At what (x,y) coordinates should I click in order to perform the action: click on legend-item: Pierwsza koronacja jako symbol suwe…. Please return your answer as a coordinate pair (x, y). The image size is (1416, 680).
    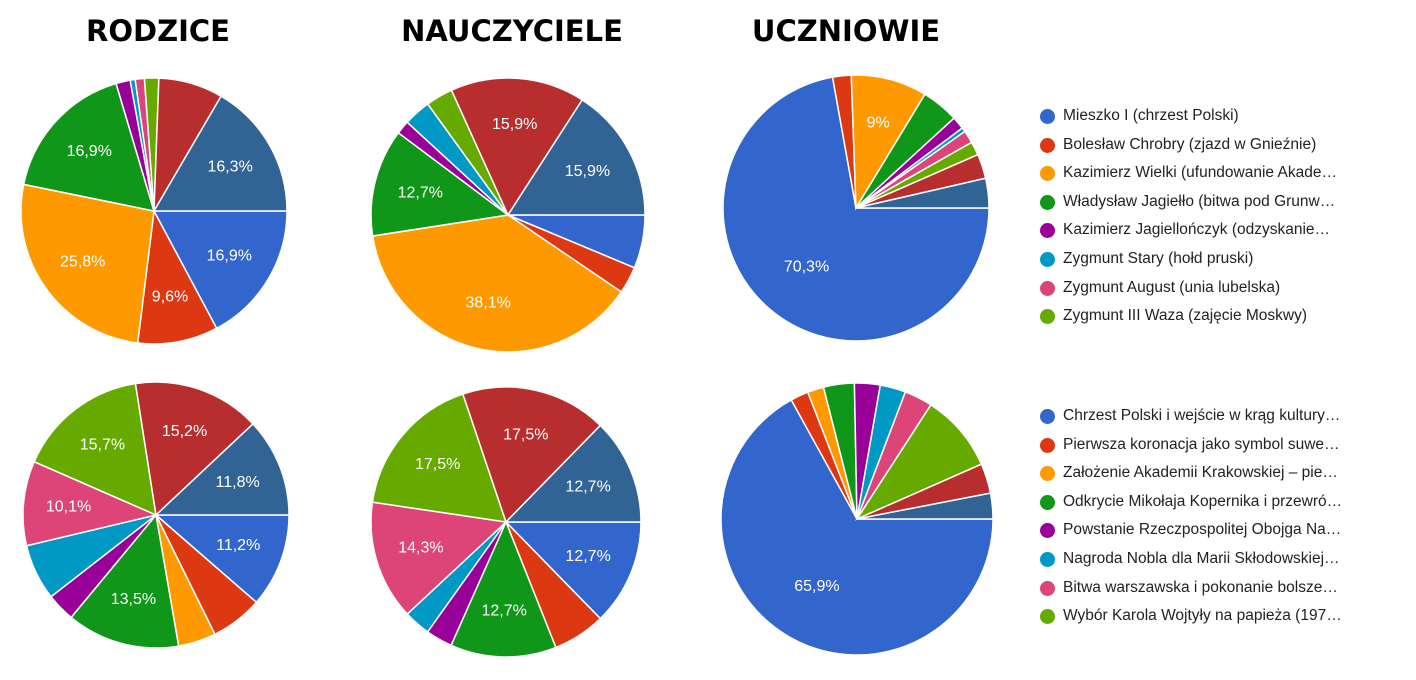
    Looking at the image, I should click on (1225, 445).